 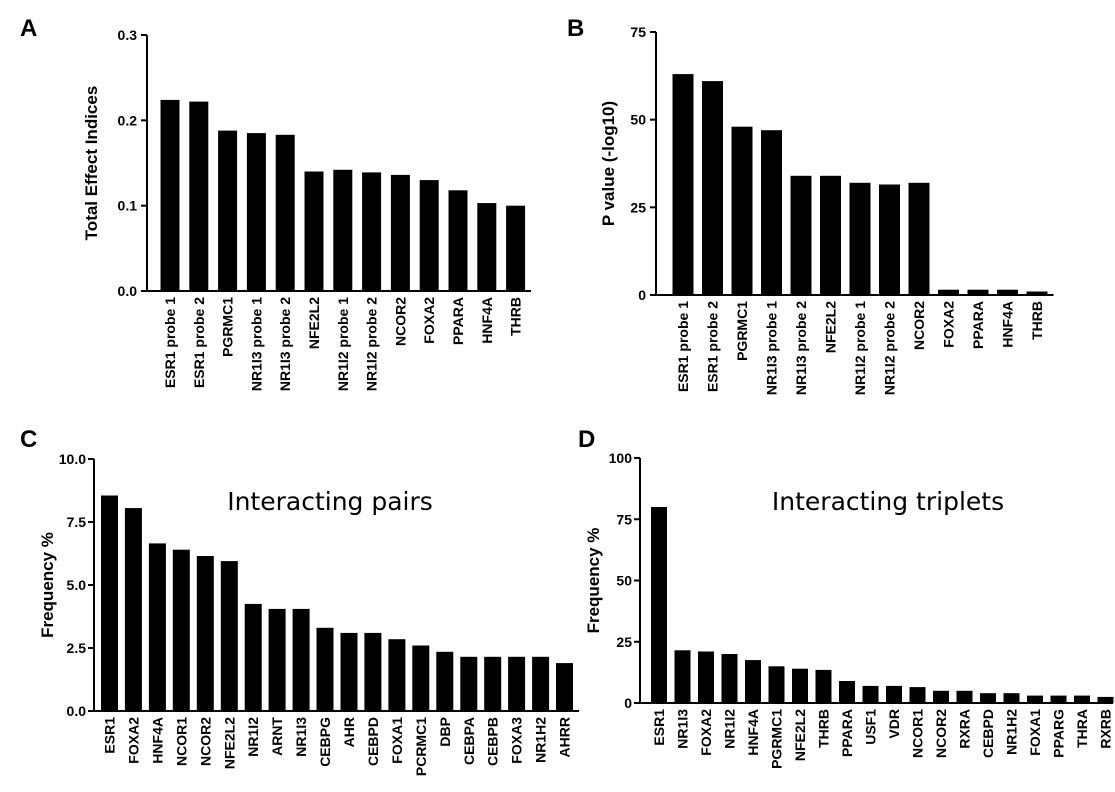 What do you see at coordinates (847, 692) in the screenshot?
I see `chart-d-bar-ppara` at bounding box center [847, 692].